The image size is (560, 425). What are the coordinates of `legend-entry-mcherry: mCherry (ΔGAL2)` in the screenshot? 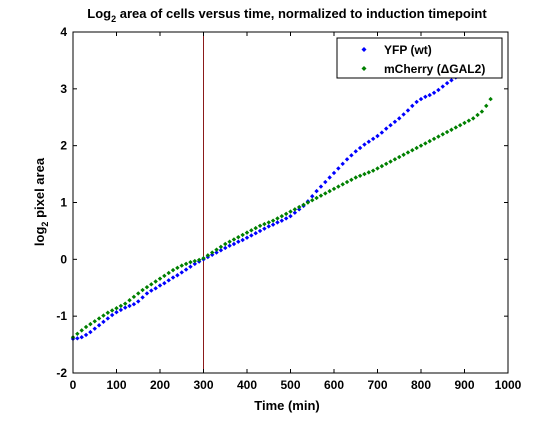 It's located at (423, 69).